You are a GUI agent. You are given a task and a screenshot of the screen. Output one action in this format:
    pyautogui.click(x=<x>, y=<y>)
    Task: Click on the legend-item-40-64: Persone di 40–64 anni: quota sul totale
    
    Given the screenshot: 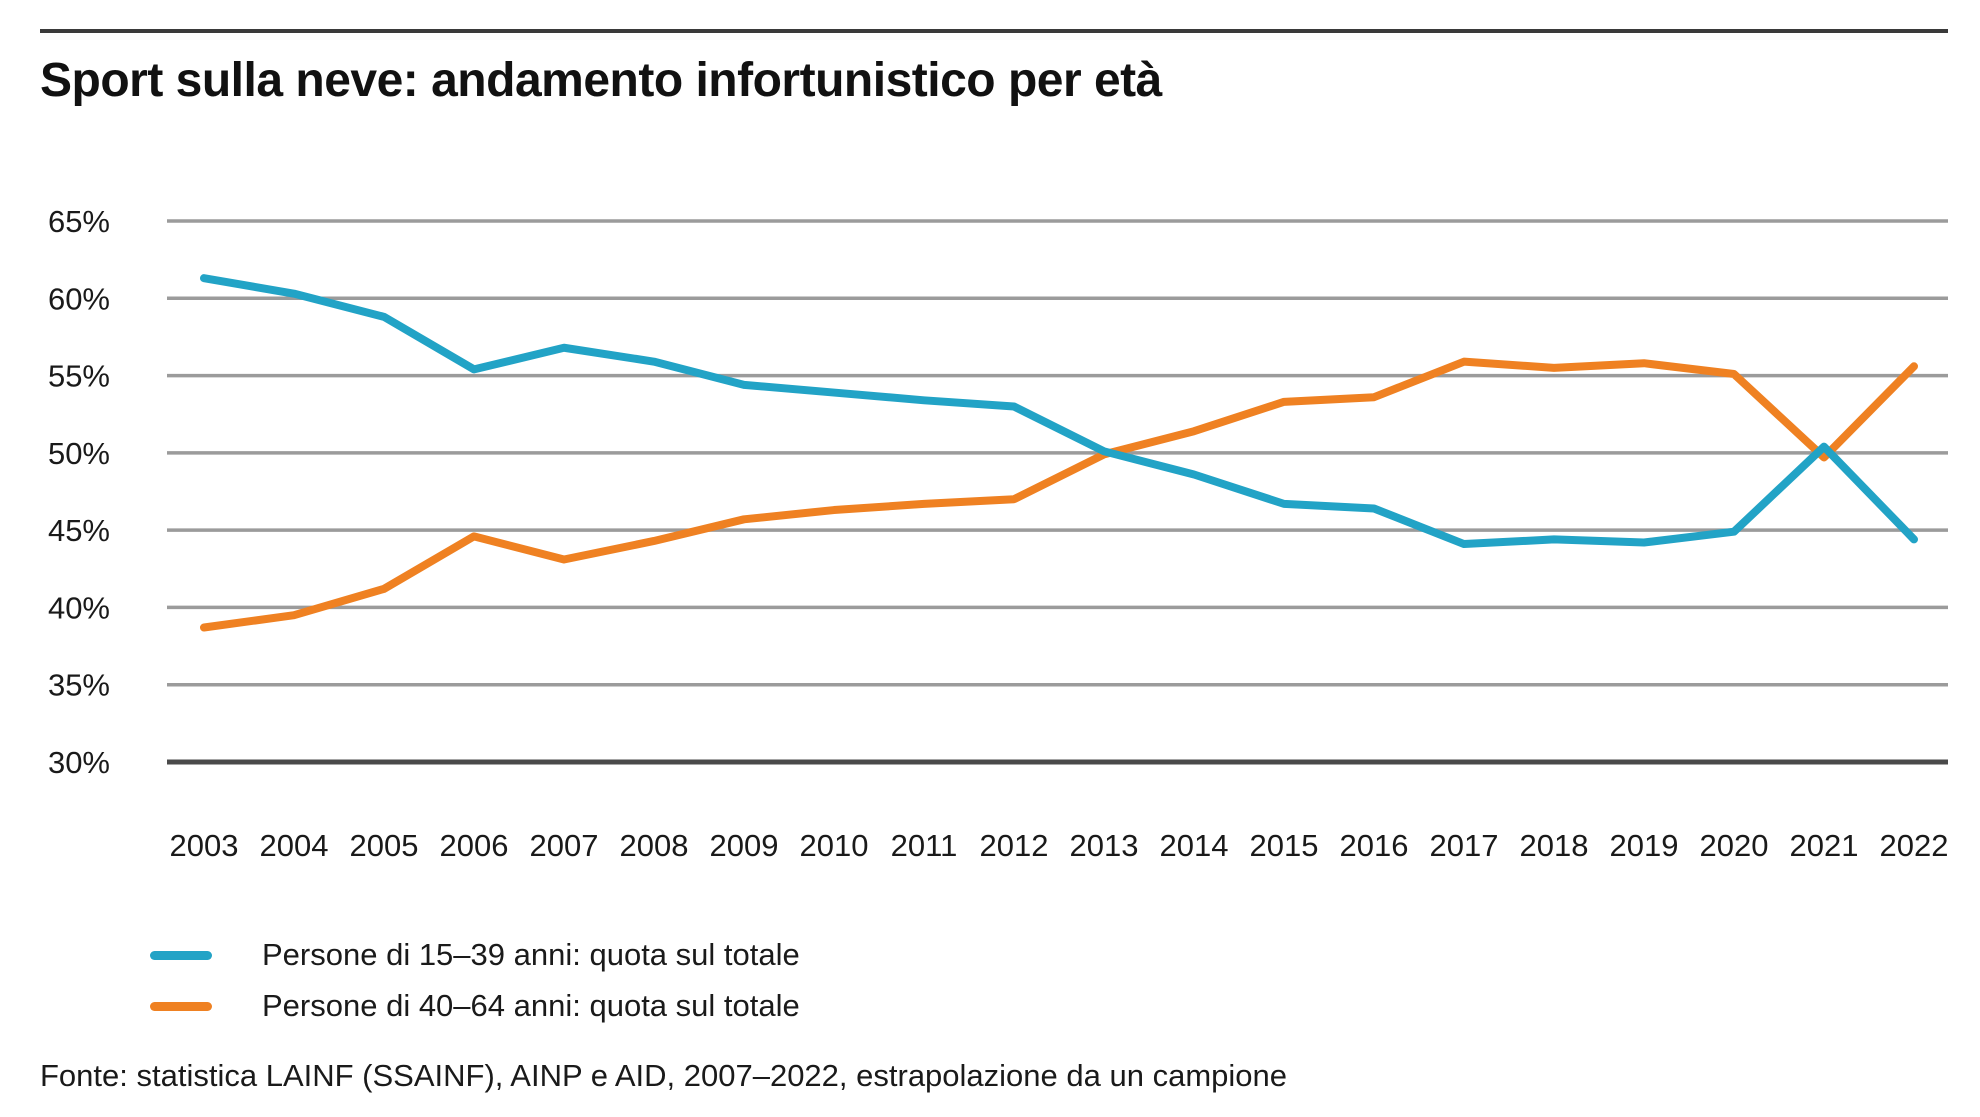 What is the action you would take?
    pyautogui.click(x=475, y=1005)
    